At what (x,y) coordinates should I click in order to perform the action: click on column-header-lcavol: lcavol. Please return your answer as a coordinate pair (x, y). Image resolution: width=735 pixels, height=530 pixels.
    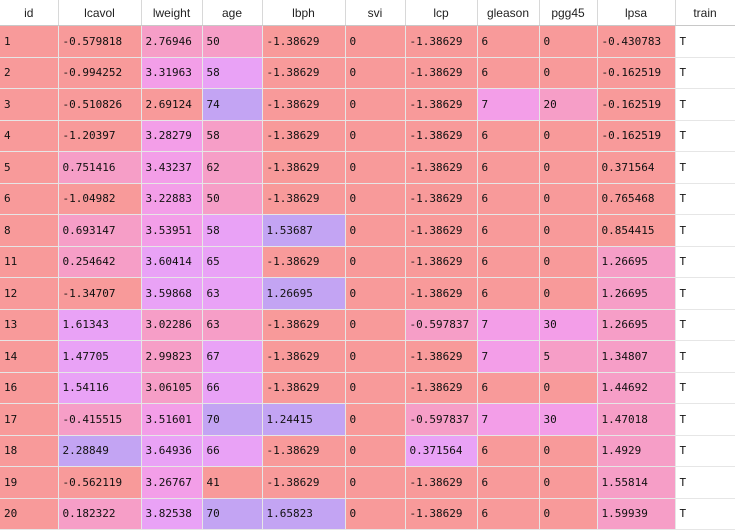
    Looking at the image, I should click on (100, 13).